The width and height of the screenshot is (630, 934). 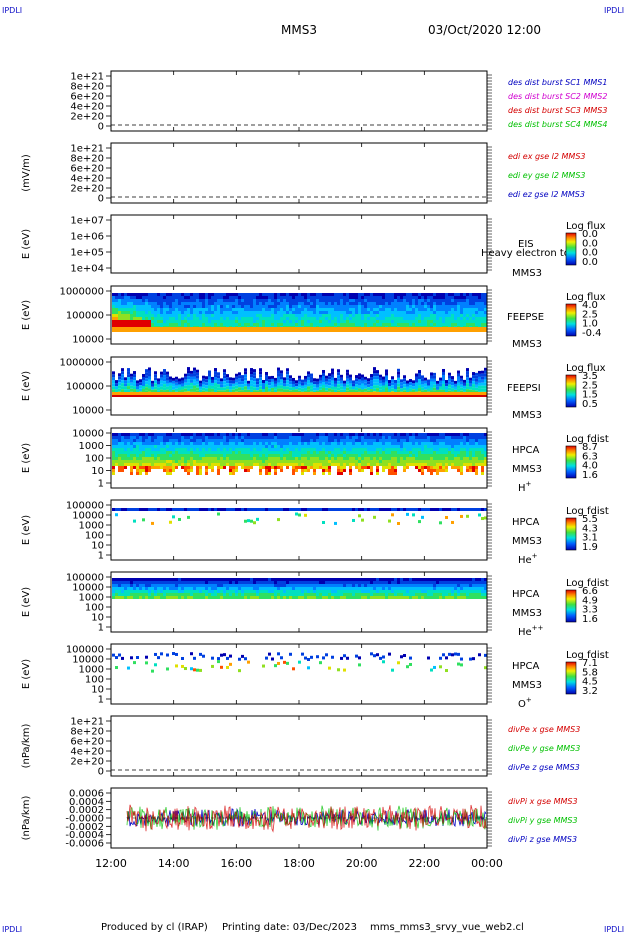 I want to click on legend-entry: des dist burst SC4 MMS4, so click(x=557, y=124).